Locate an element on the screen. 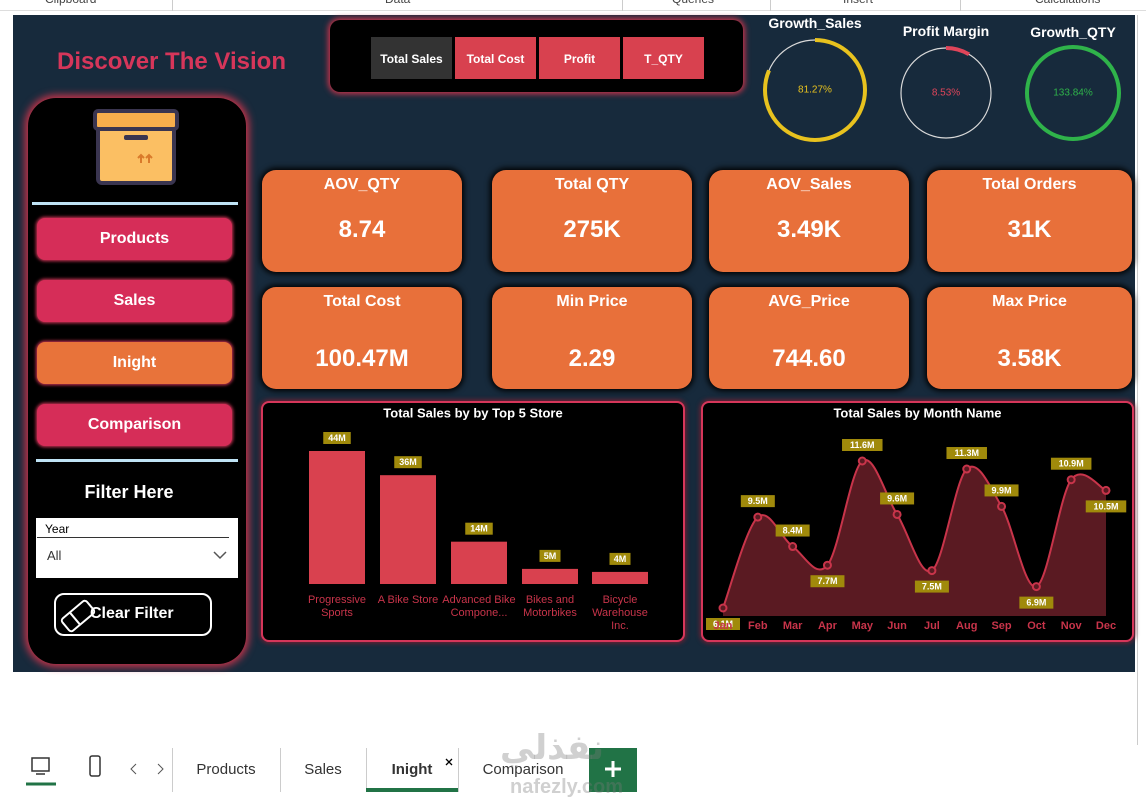 The image size is (1146, 801). mobile-icon is located at coordinates (95, 767).